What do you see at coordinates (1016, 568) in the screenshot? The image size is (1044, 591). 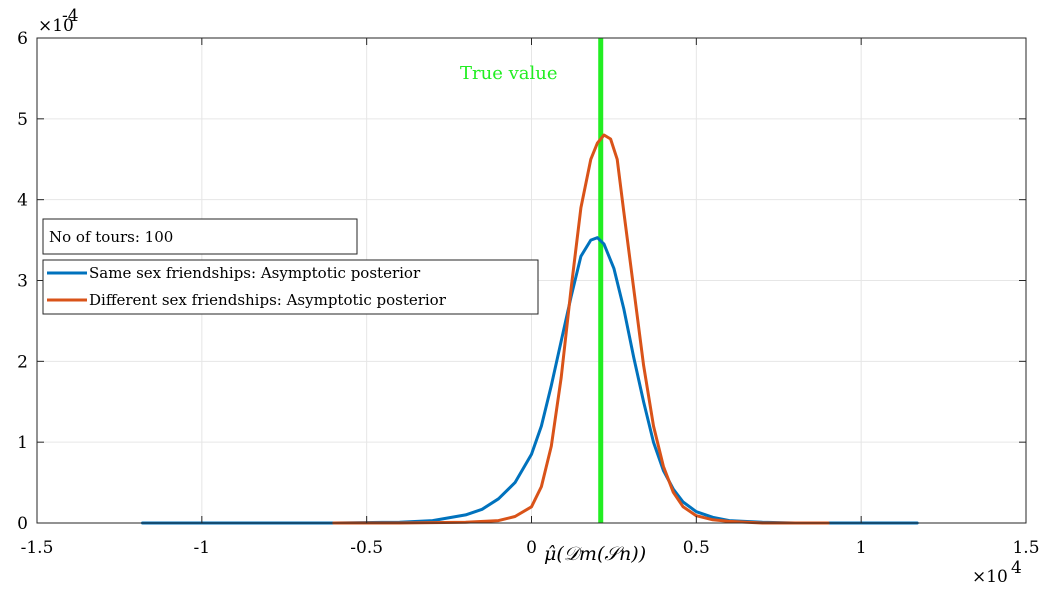 I see `x-exponent-power: 4` at bounding box center [1016, 568].